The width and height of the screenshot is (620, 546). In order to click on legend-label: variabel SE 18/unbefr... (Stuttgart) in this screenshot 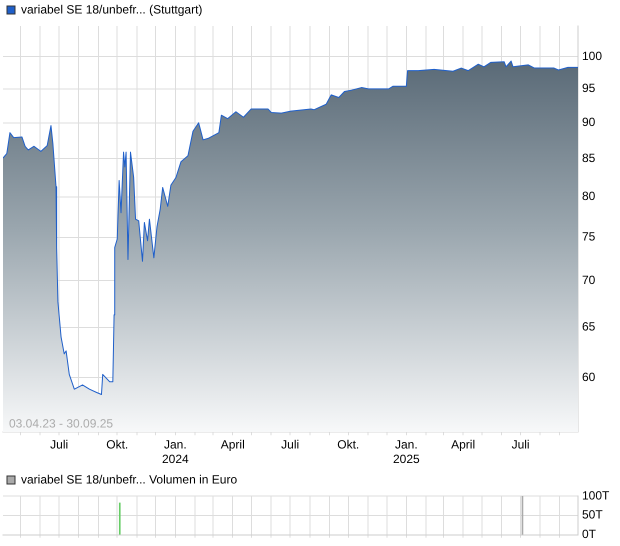, I will do `click(111, 9)`.